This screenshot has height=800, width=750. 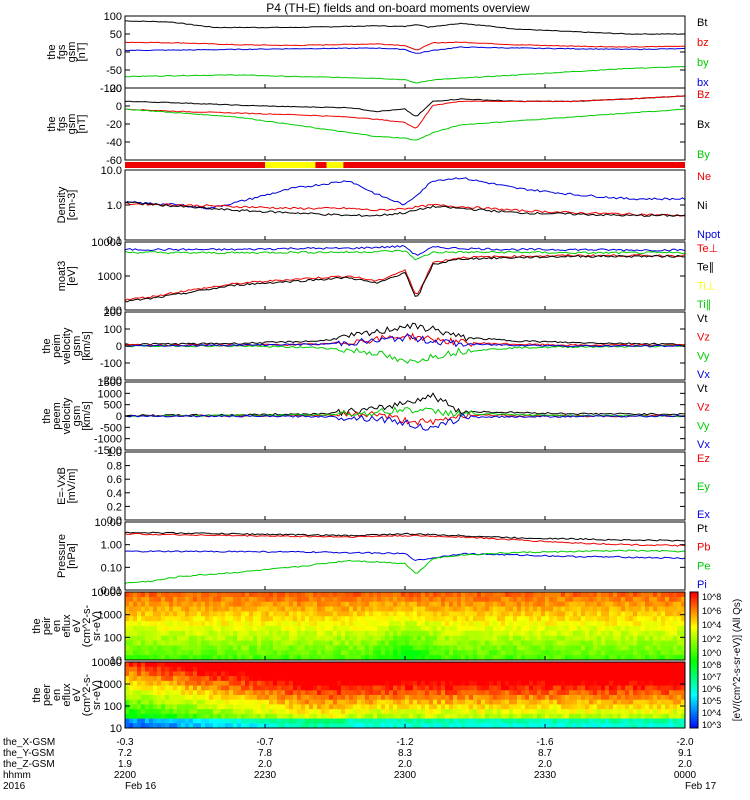 I want to click on series-line-bz, so click(x=405, y=46).